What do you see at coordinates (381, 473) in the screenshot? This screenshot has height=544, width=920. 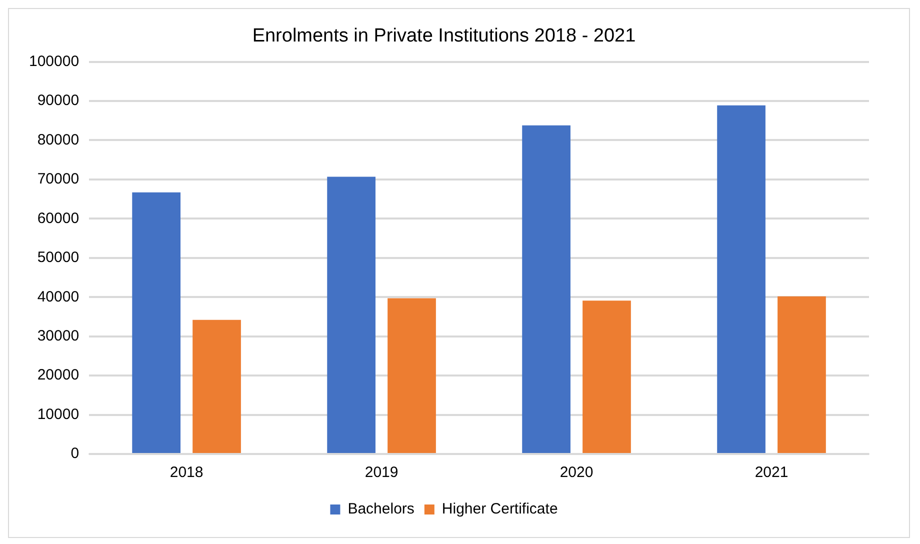 I see `x-tick-label: 2019` at bounding box center [381, 473].